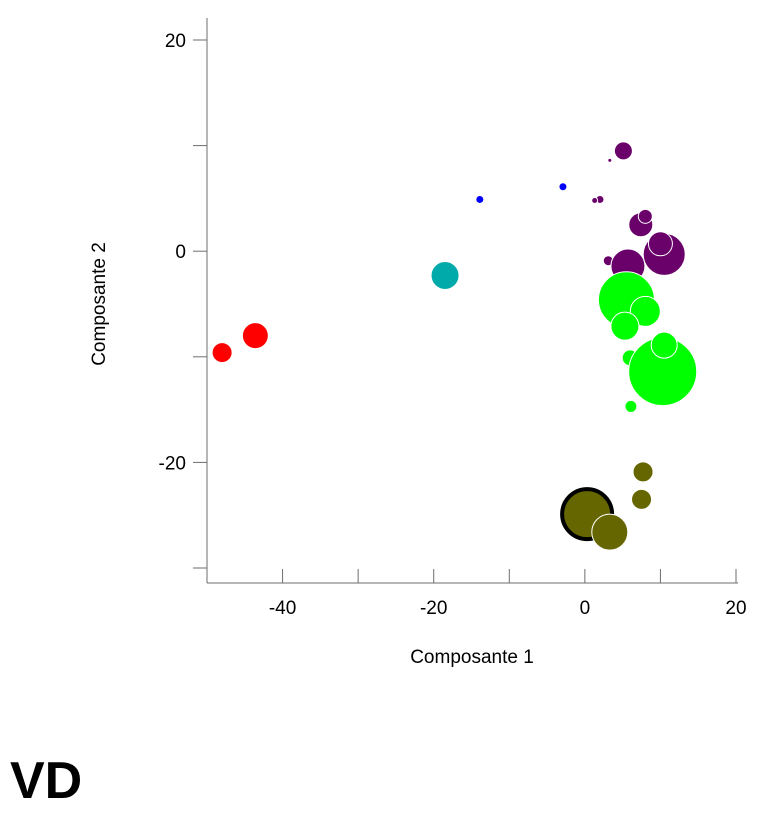 Image resolution: width=780 pixels, height=820 pixels. I want to click on x-tick-label: -40, so click(282, 608).